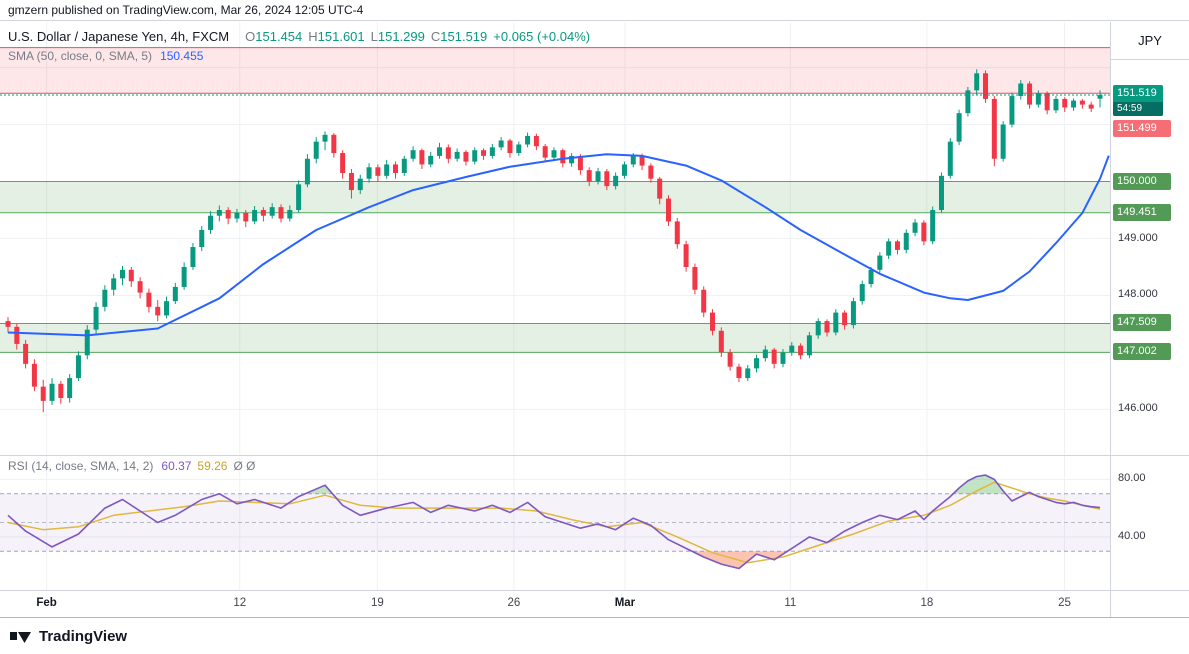 This screenshot has height=654, width=1189. What do you see at coordinates (927, 603) in the screenshot?
I see `time-axis-label: 18` at bounding box center [927, 603].